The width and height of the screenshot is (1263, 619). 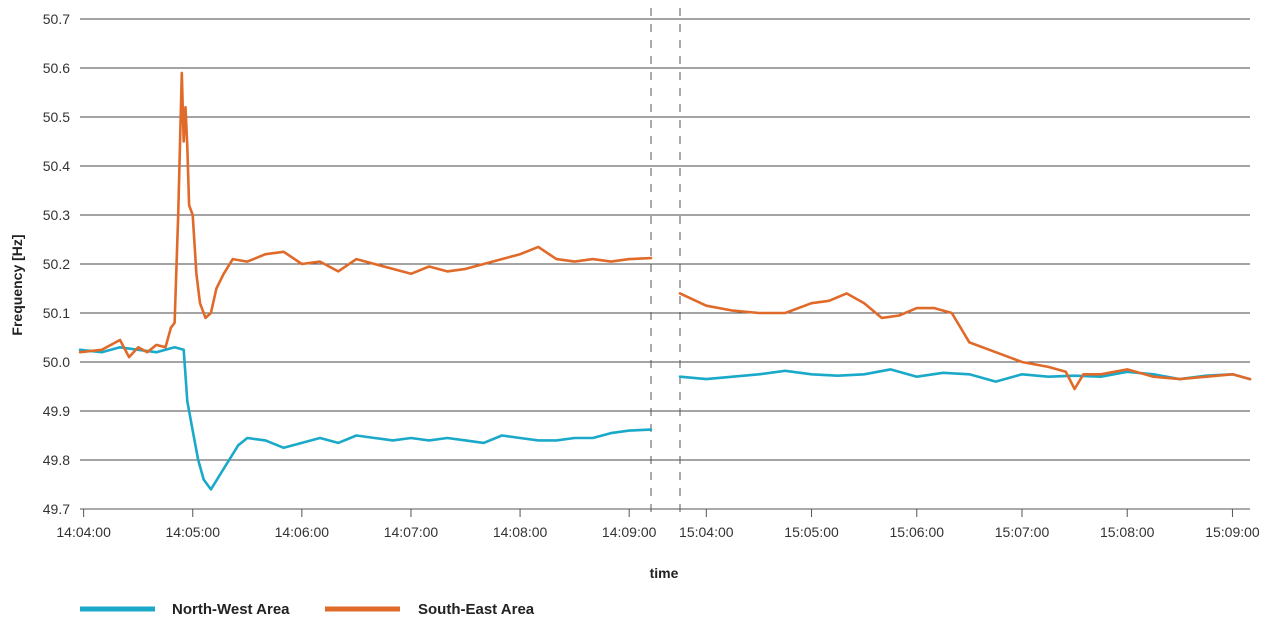 What do you see at coordinates (56, 362) in the screenshot?
I see `y-tick-label: 50.0` at bounding box center [56, 362].